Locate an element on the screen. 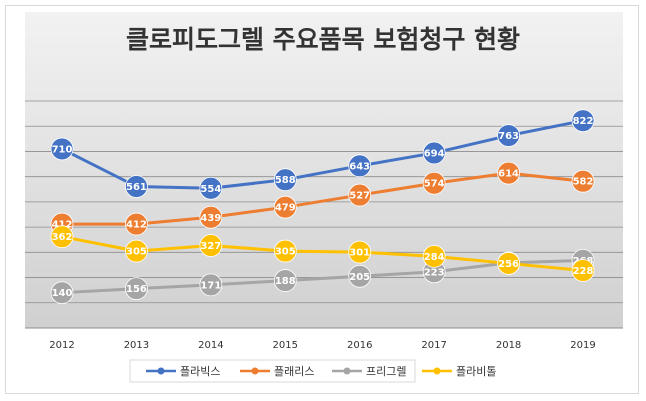  x-tick-label: 2015 is located at coordinates (285, 345).